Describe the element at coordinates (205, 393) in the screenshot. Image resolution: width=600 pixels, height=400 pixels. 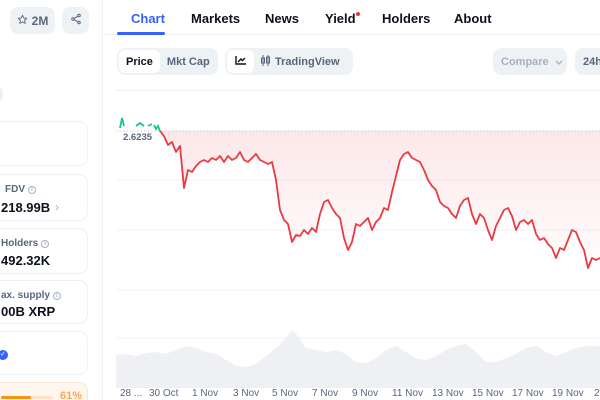
I see `x-label: 1 Nov` at that location.